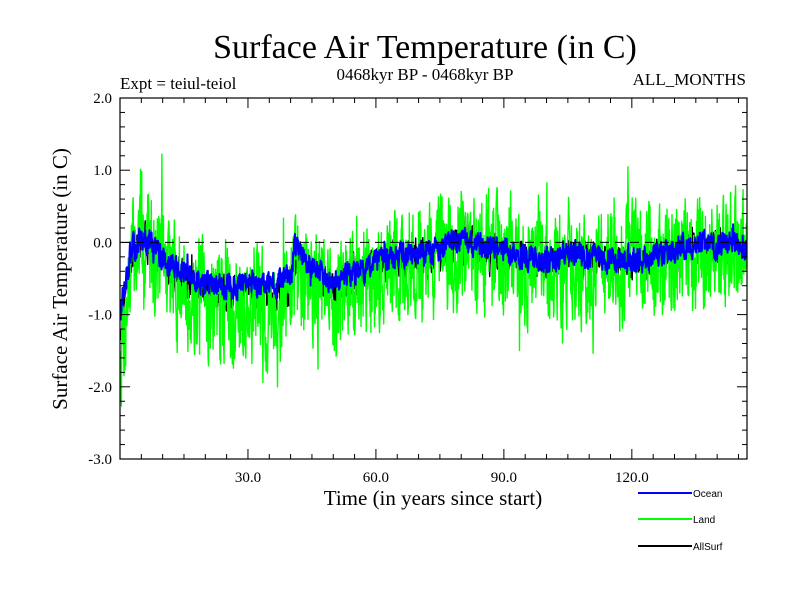 Image resolution: width=800 pixels, height=600 pixels. Describe the element at coordinates (102, 99) in the screenshot. I see `y-tick-label: 2.0` at that location.